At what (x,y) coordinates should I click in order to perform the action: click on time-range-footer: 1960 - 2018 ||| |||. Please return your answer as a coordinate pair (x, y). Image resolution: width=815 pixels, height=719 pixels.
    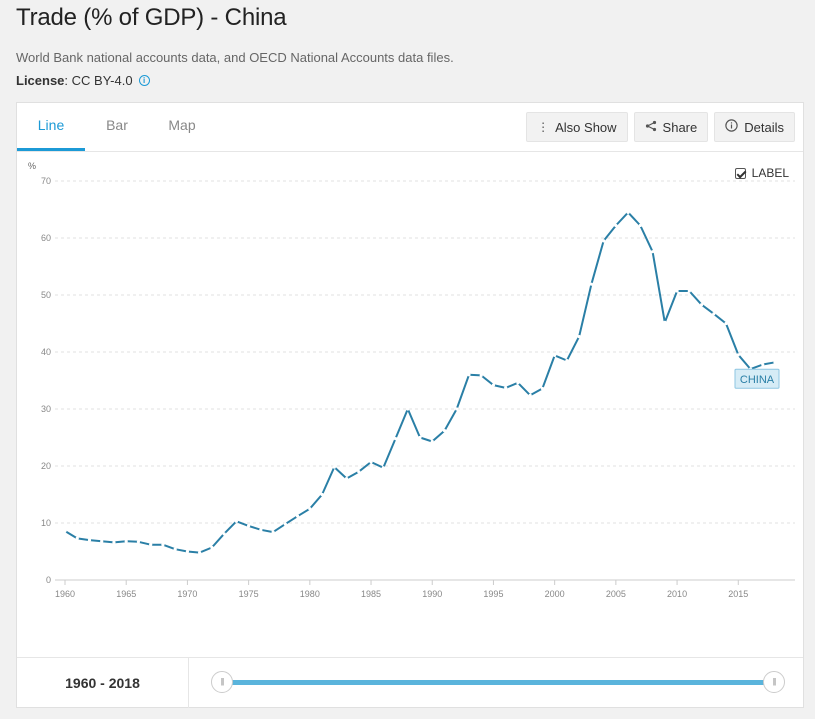
    Looking at the image, I should click on (410, 682).